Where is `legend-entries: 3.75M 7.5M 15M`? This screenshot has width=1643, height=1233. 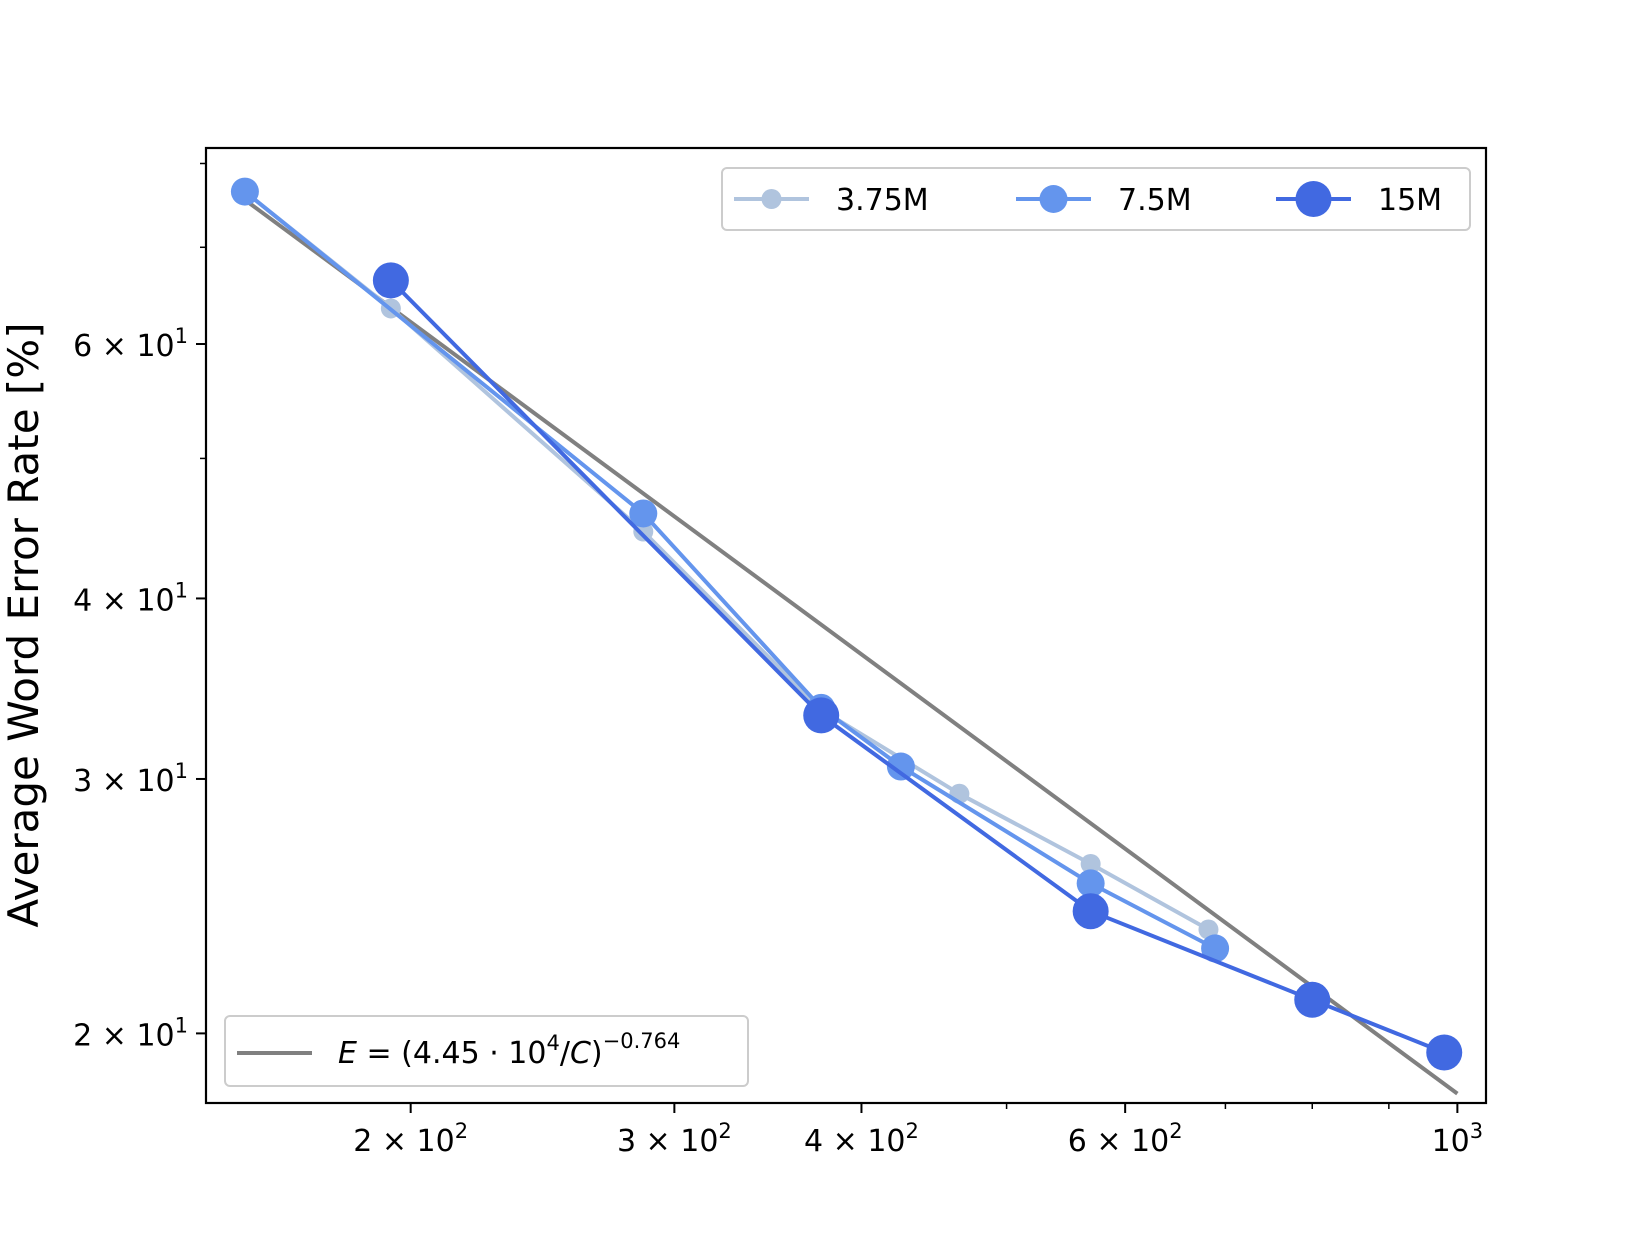
legend-entries: 3.75M 7.5M 15M is located at coordinates (1088, 199).